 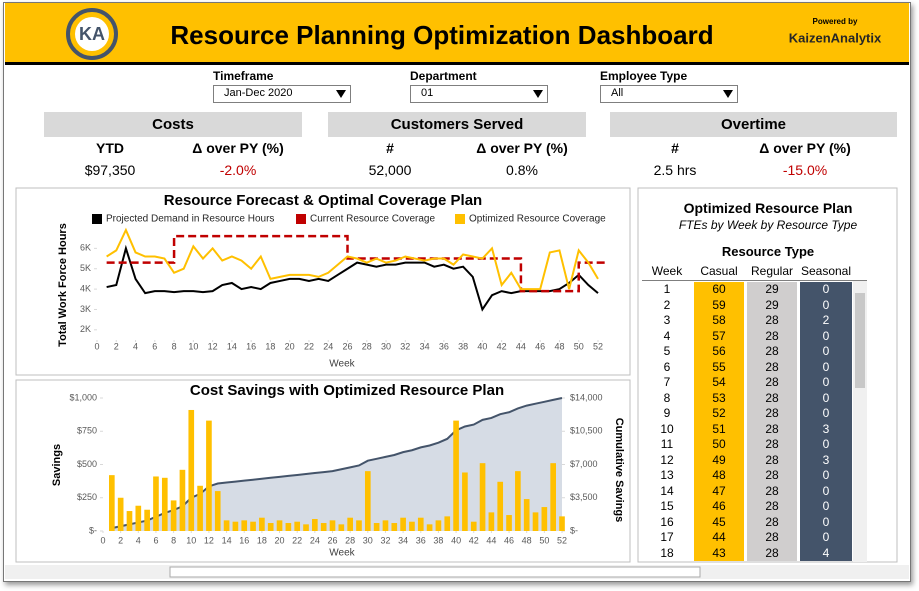 I want to click on x-tick-label: 8, so click(x=174, y=346).